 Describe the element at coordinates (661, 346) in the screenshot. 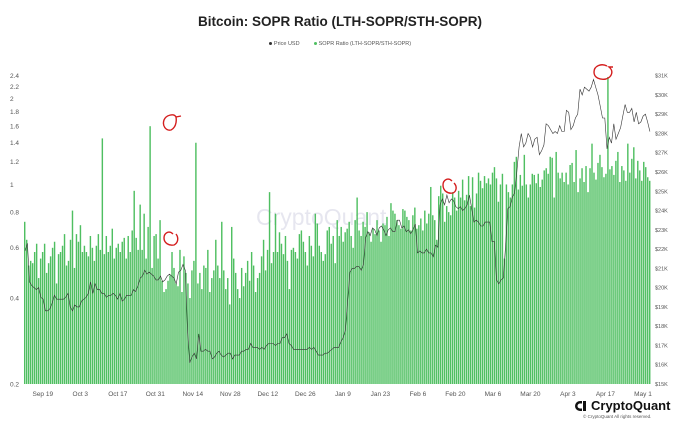

I see `right-tick-2: $17K` at that location.